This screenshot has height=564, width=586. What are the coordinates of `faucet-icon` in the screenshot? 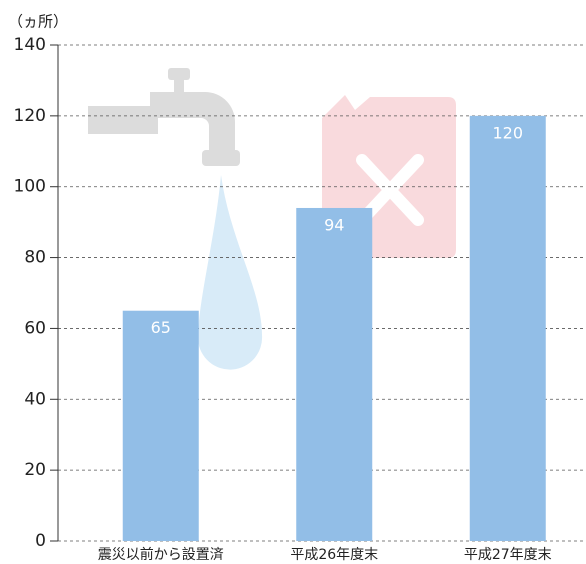 It's located at (164, 117).